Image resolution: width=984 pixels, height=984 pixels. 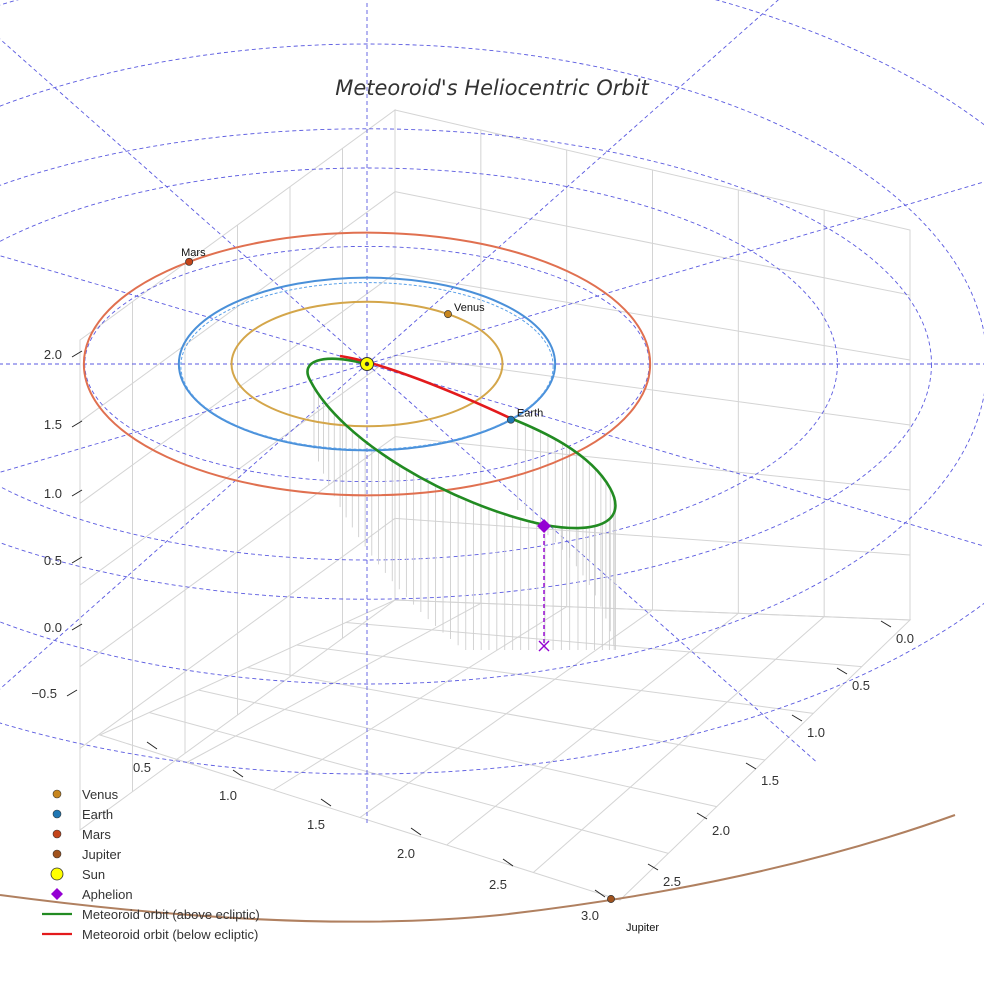 What do you see at coordinates (97, 814) in the screenshot?
I see `legend-label: Earth` at bounding box center [97, 814].